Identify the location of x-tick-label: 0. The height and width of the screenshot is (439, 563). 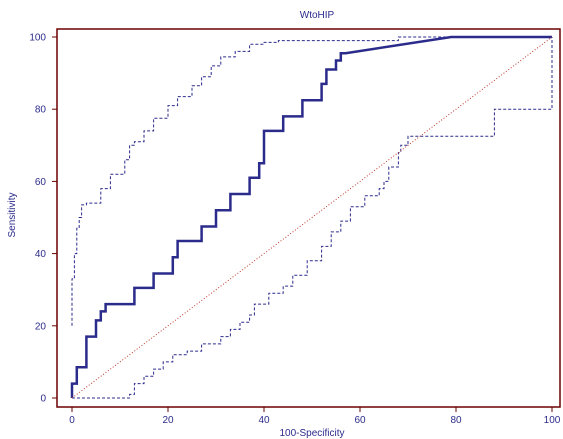
(72, 420).